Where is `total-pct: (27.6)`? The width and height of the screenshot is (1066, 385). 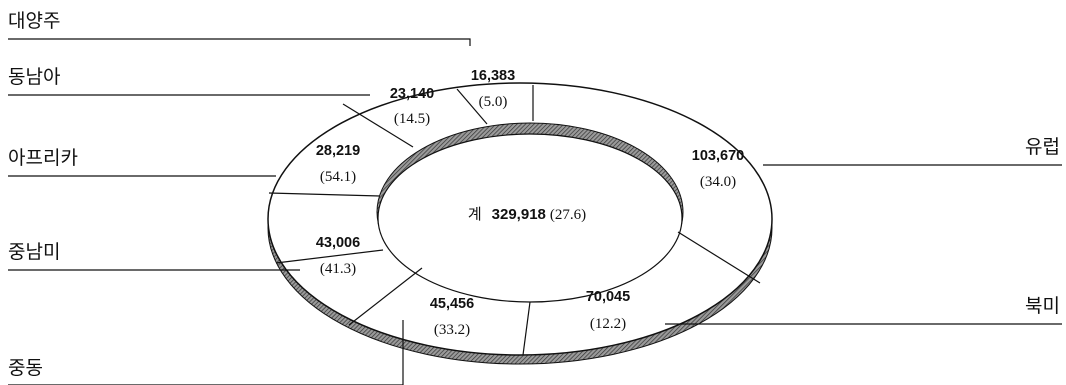 total-pct: (27.6) is located at coordinates (568, 215).